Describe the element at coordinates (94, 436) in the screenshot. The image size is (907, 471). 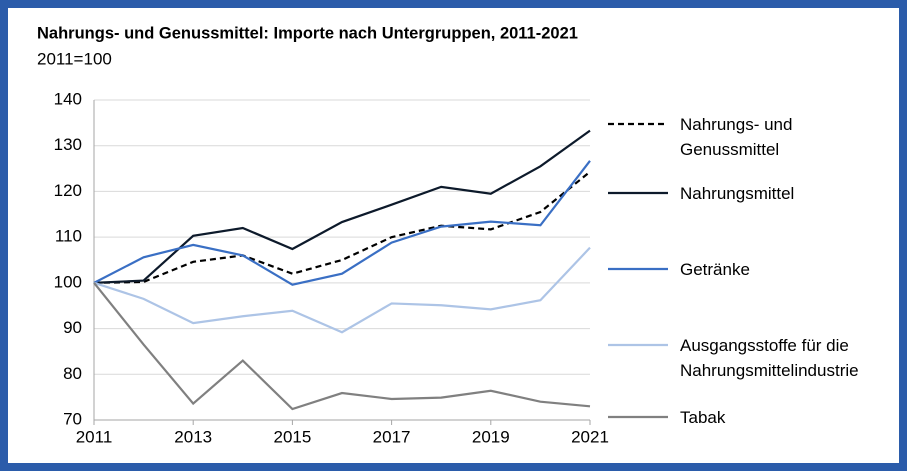
I see `x-tick-label: 2011` at that location.